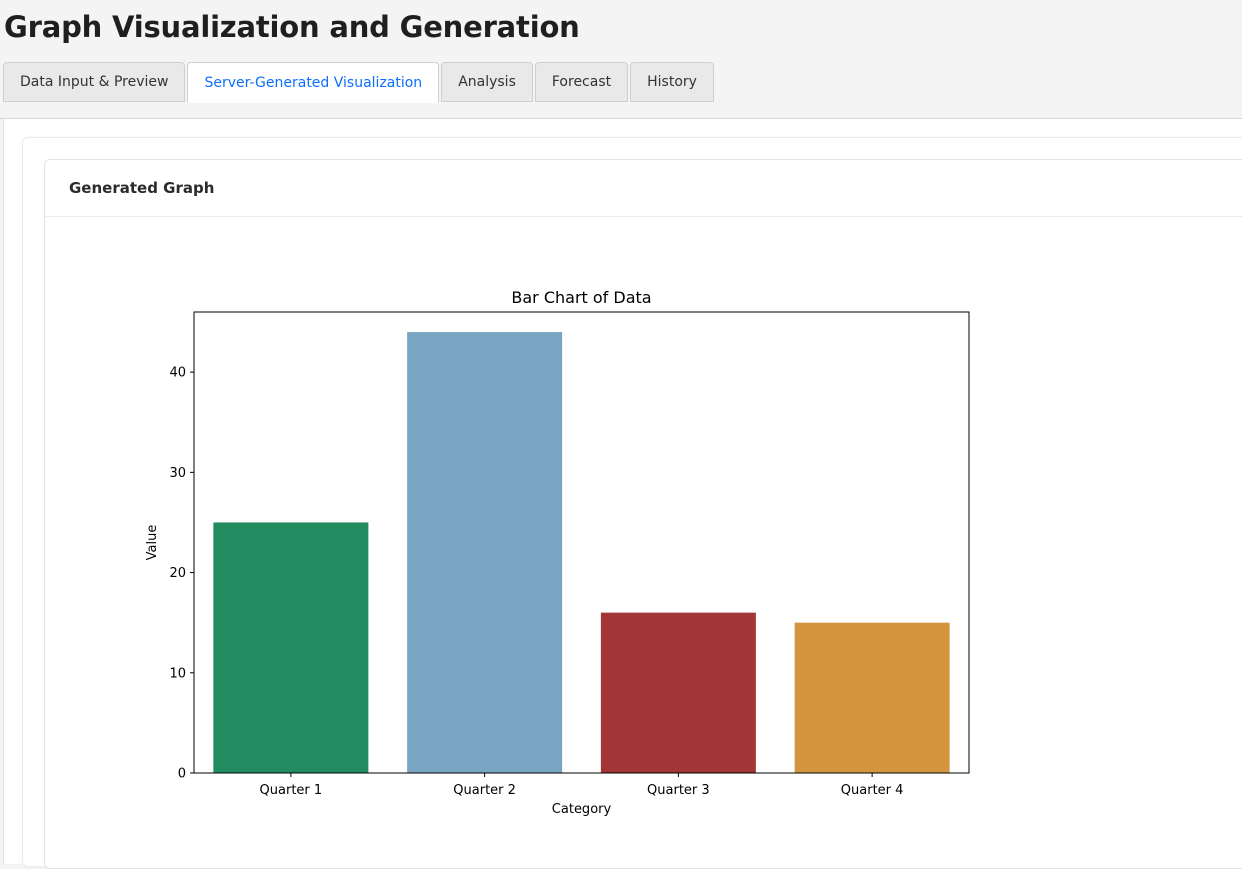 Image resolution: width=1242 pixels, height=869 pixels. I want to click on tab-forecast: Forecast, so click(581, 82).